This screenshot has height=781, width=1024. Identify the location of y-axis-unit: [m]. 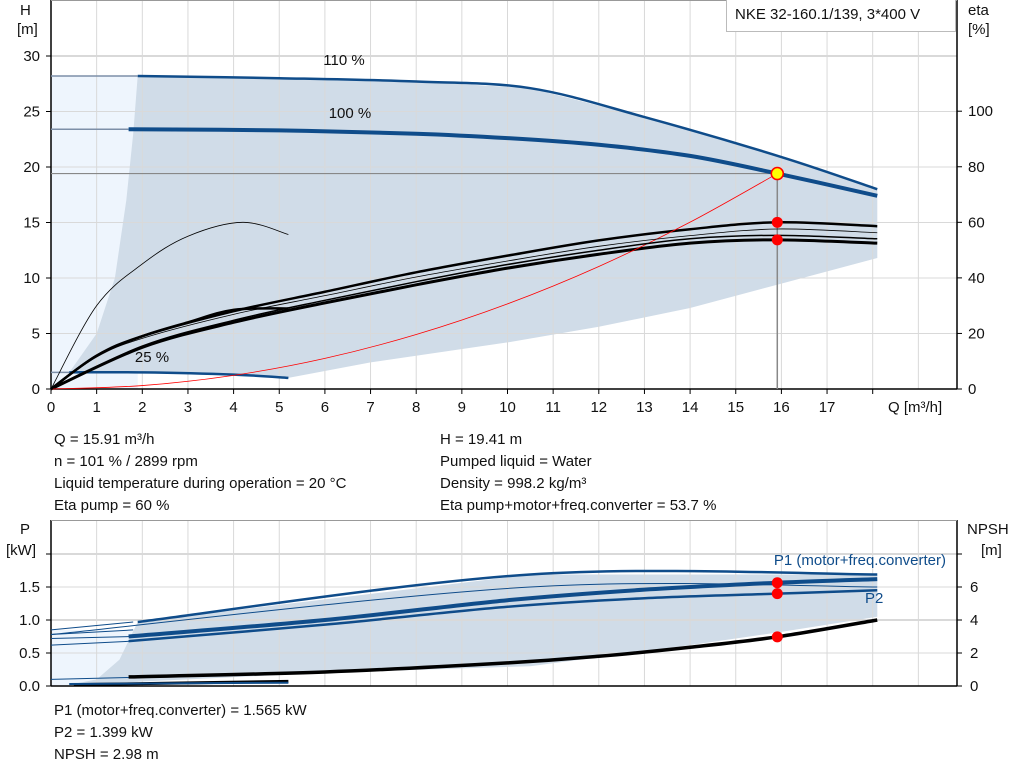
(27, 29).